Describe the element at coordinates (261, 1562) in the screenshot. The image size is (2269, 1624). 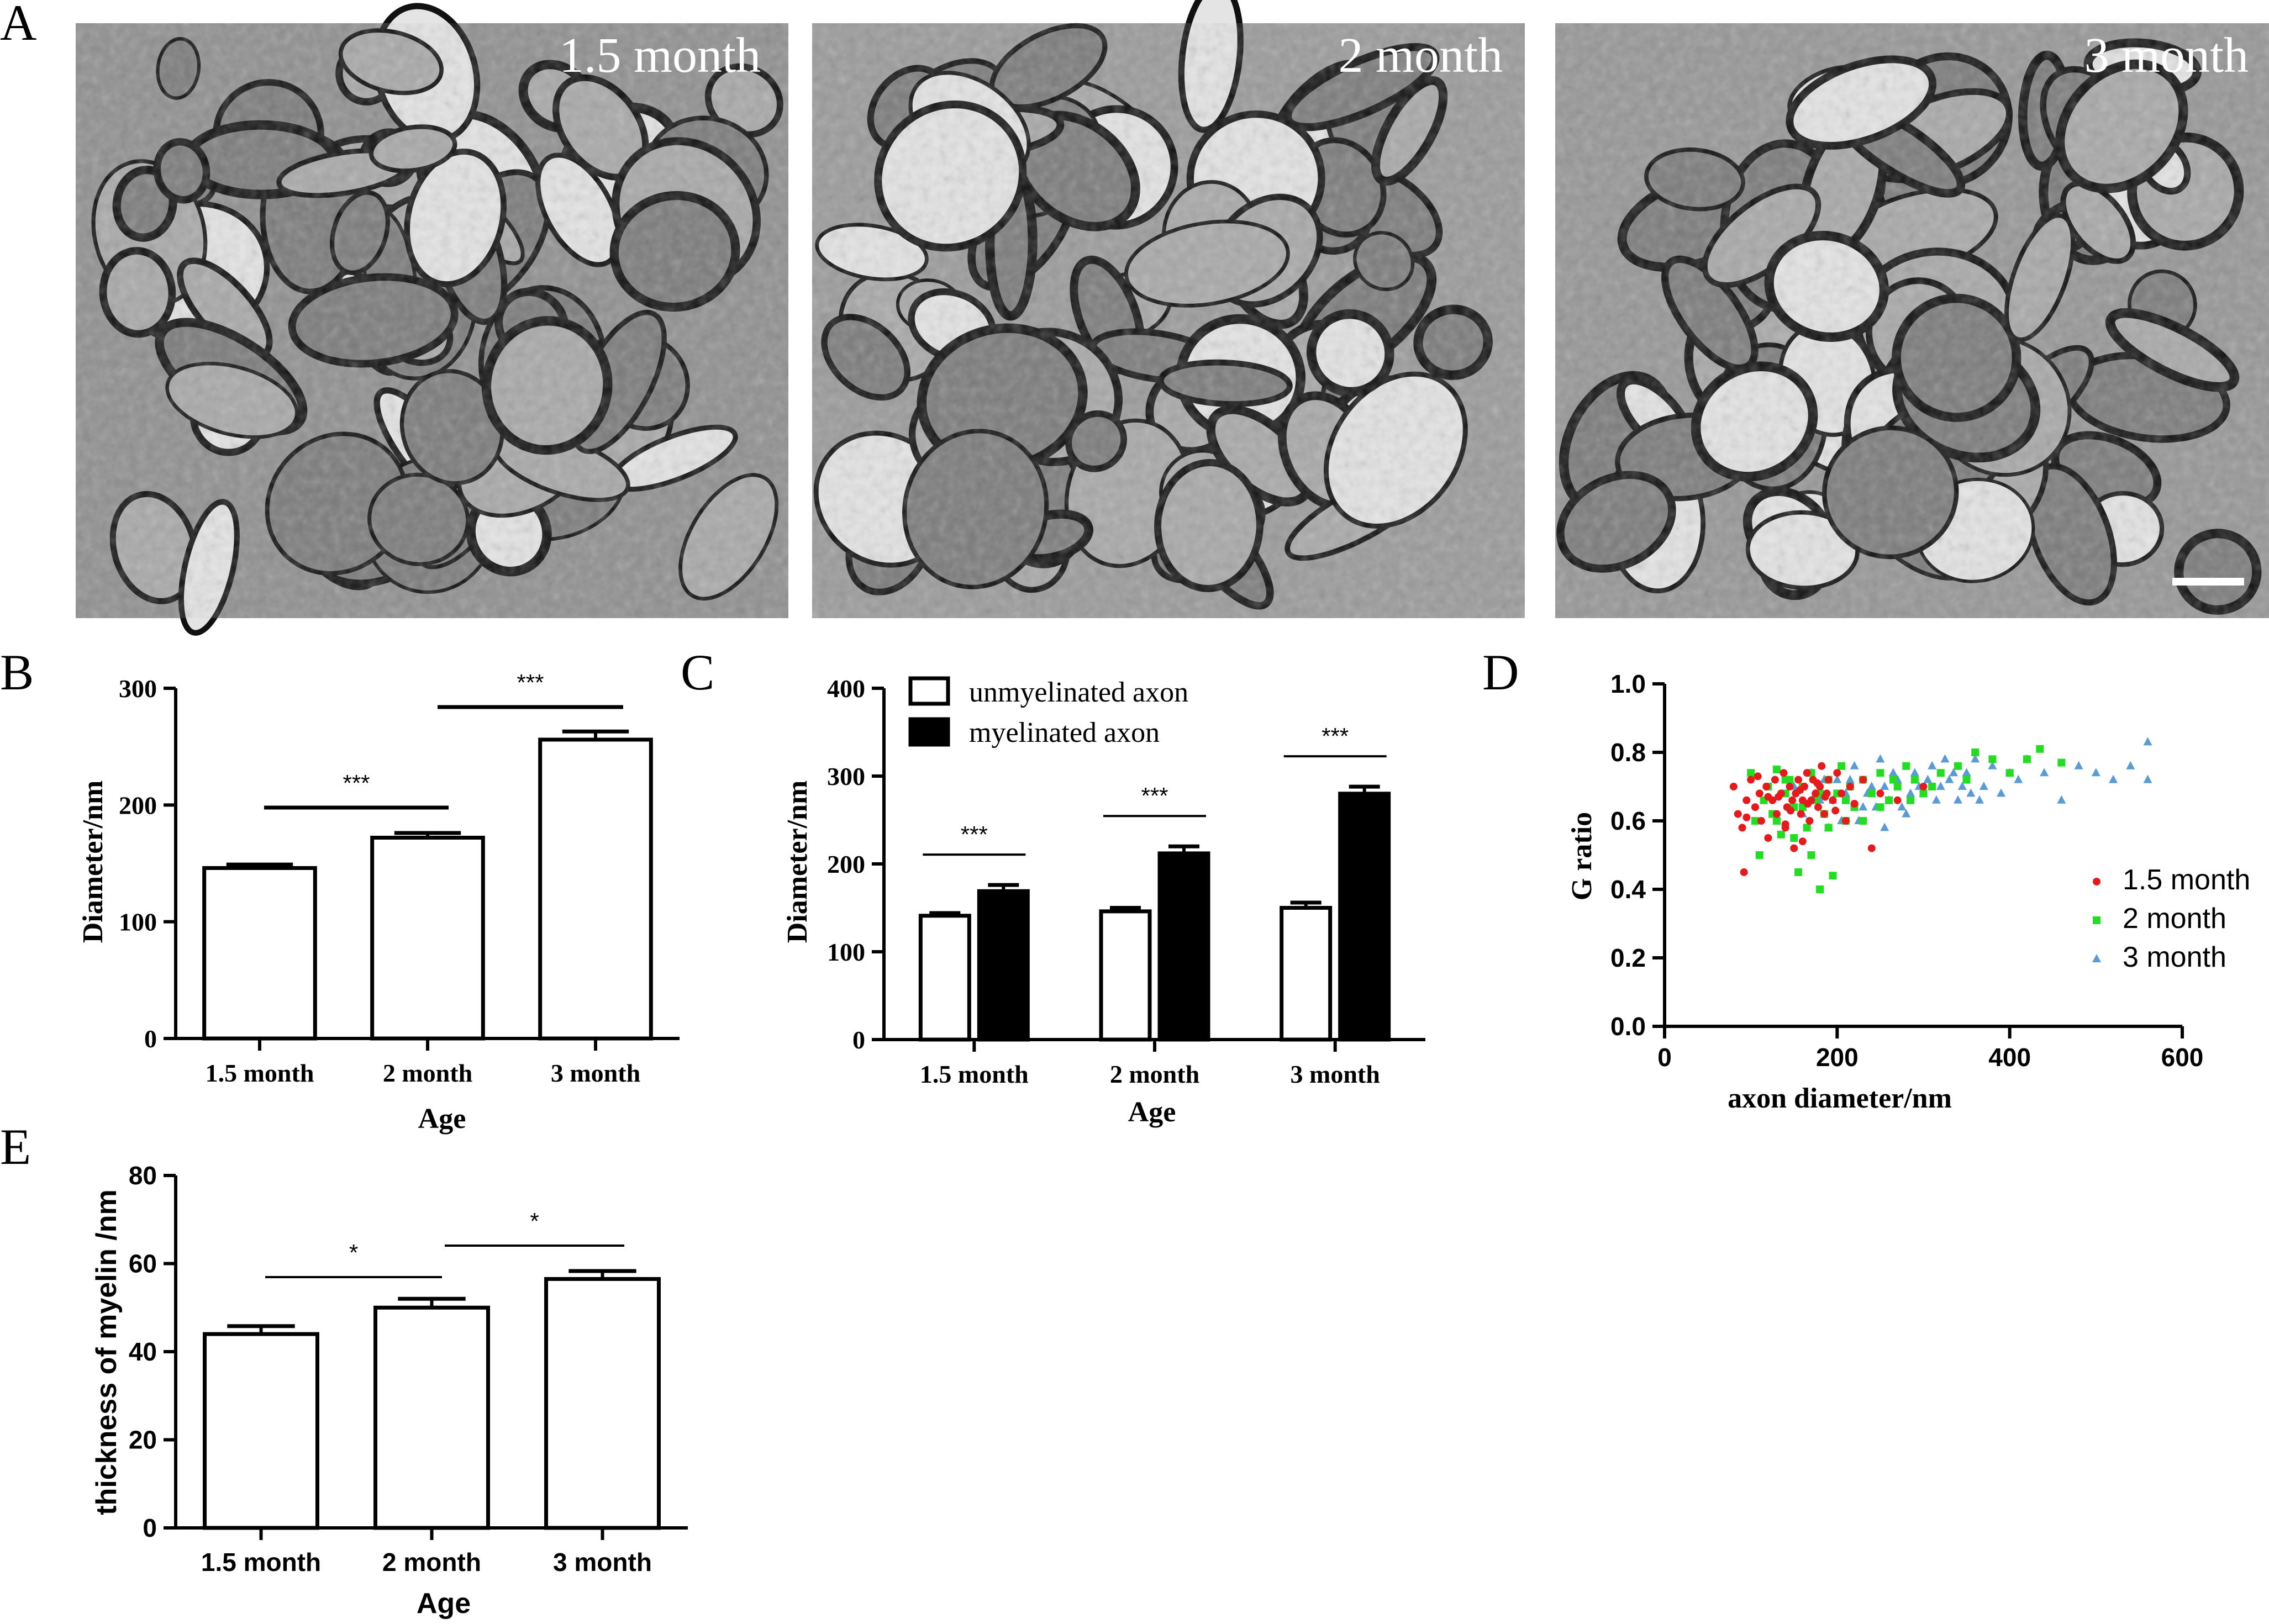
I see `x-tick-label: 1.5 month` at that location.